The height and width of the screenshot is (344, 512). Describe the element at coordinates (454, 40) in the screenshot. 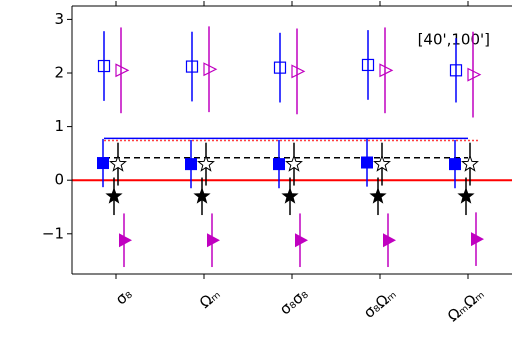

I see `annotation: [40',100']` at that location.